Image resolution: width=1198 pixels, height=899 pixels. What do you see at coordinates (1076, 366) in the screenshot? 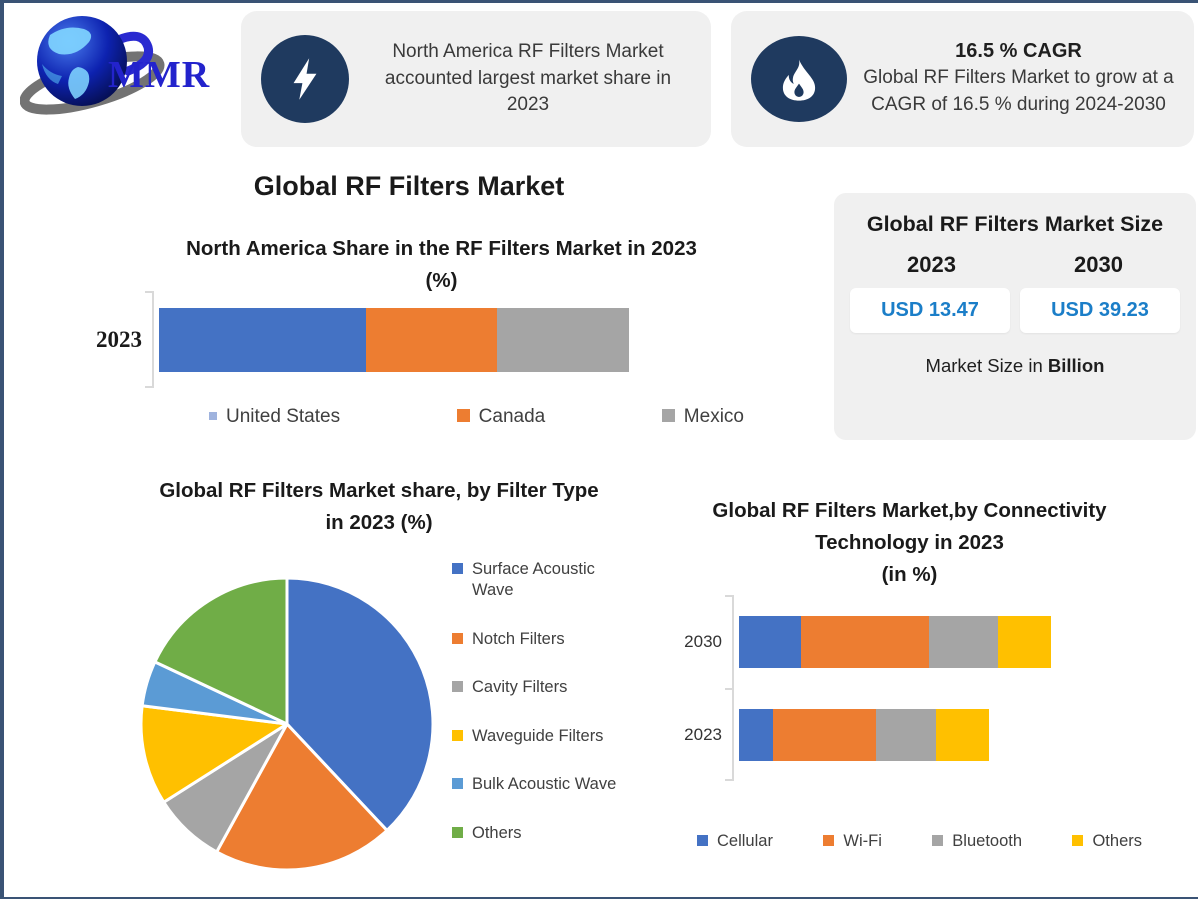
I see `market-size-note-unit: Billion` at bounding box center [1076, 366].